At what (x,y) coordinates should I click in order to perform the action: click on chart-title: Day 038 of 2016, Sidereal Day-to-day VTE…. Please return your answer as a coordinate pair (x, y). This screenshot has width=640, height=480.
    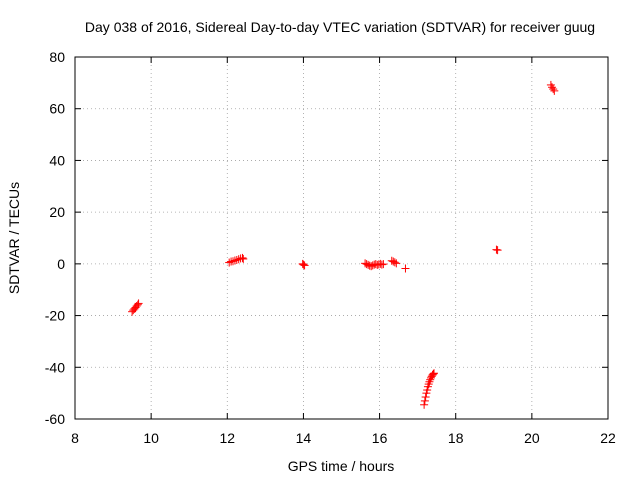
    Looking at the image, I should click on (340, 27).